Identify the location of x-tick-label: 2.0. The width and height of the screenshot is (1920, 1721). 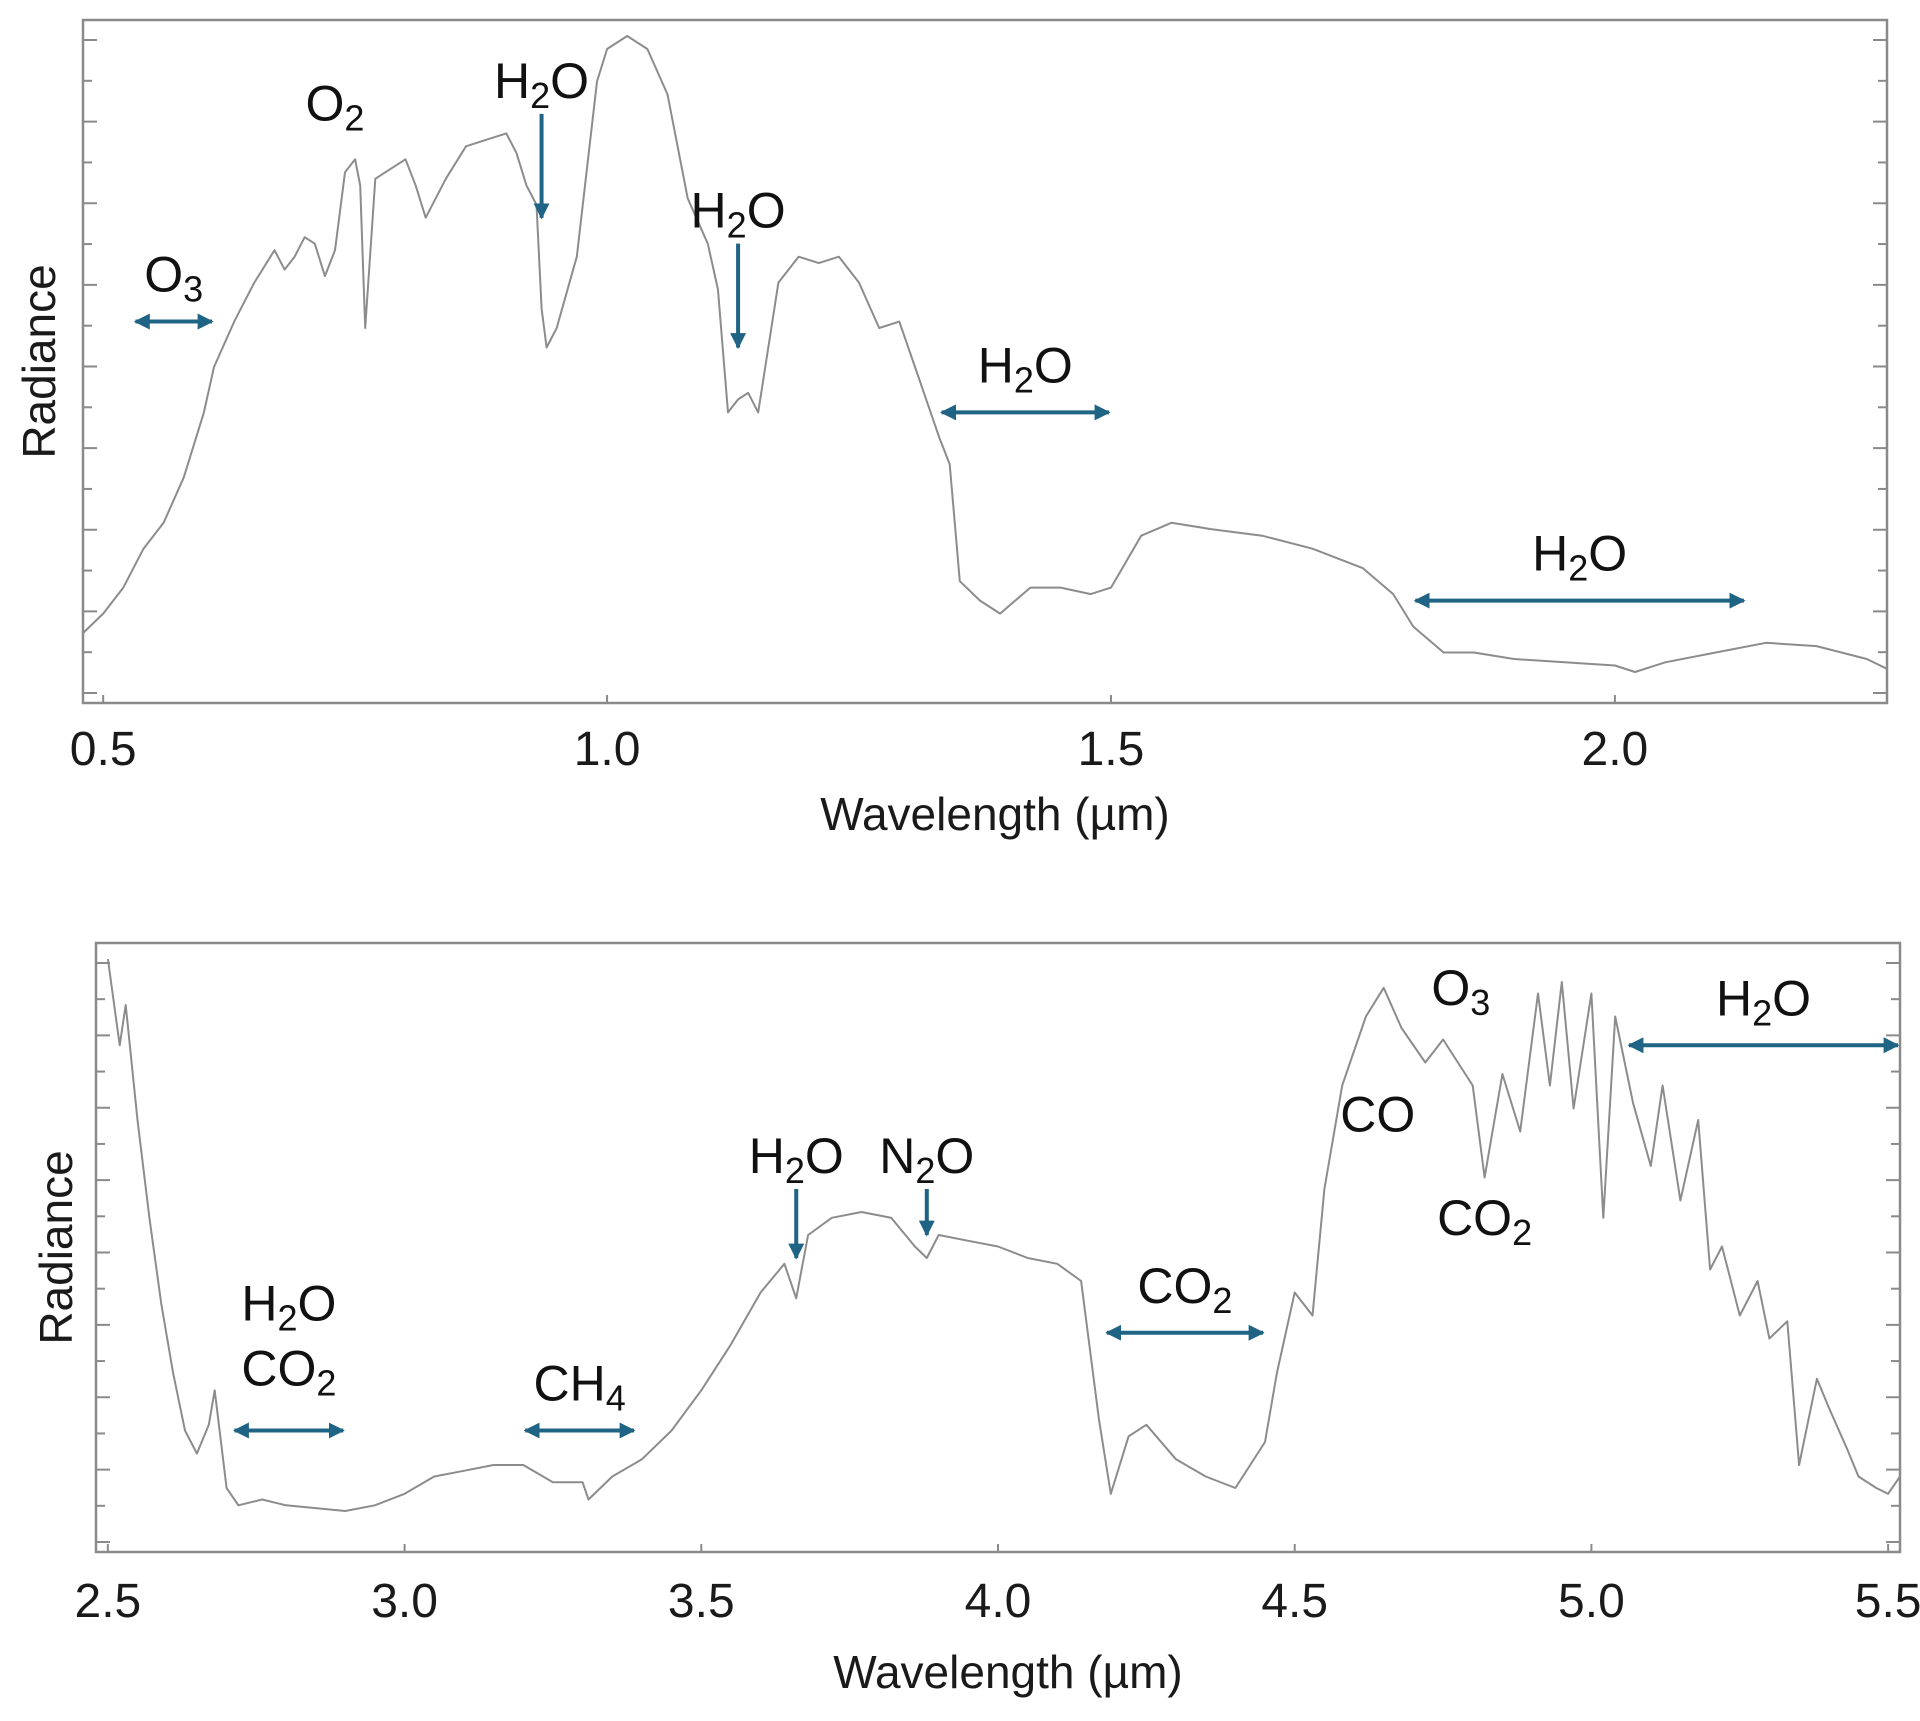
(1615, 749).